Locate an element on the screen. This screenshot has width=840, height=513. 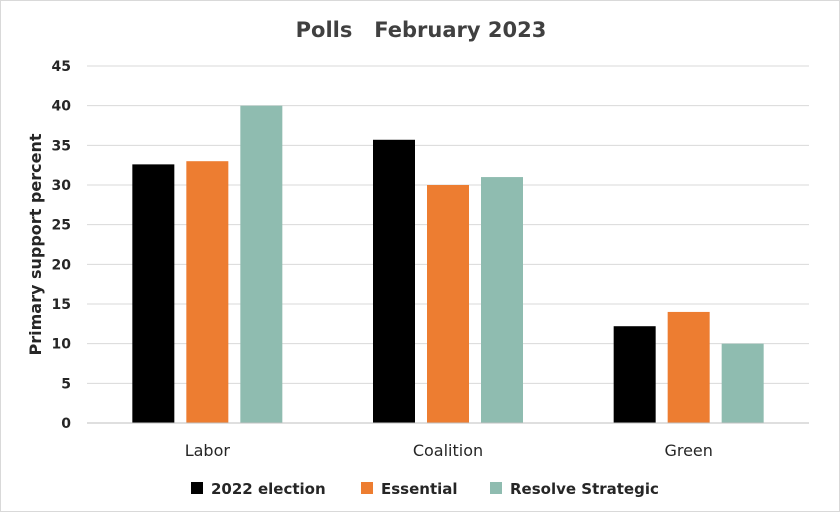
x-category-label: Labor is located at coordinates (208, 450).